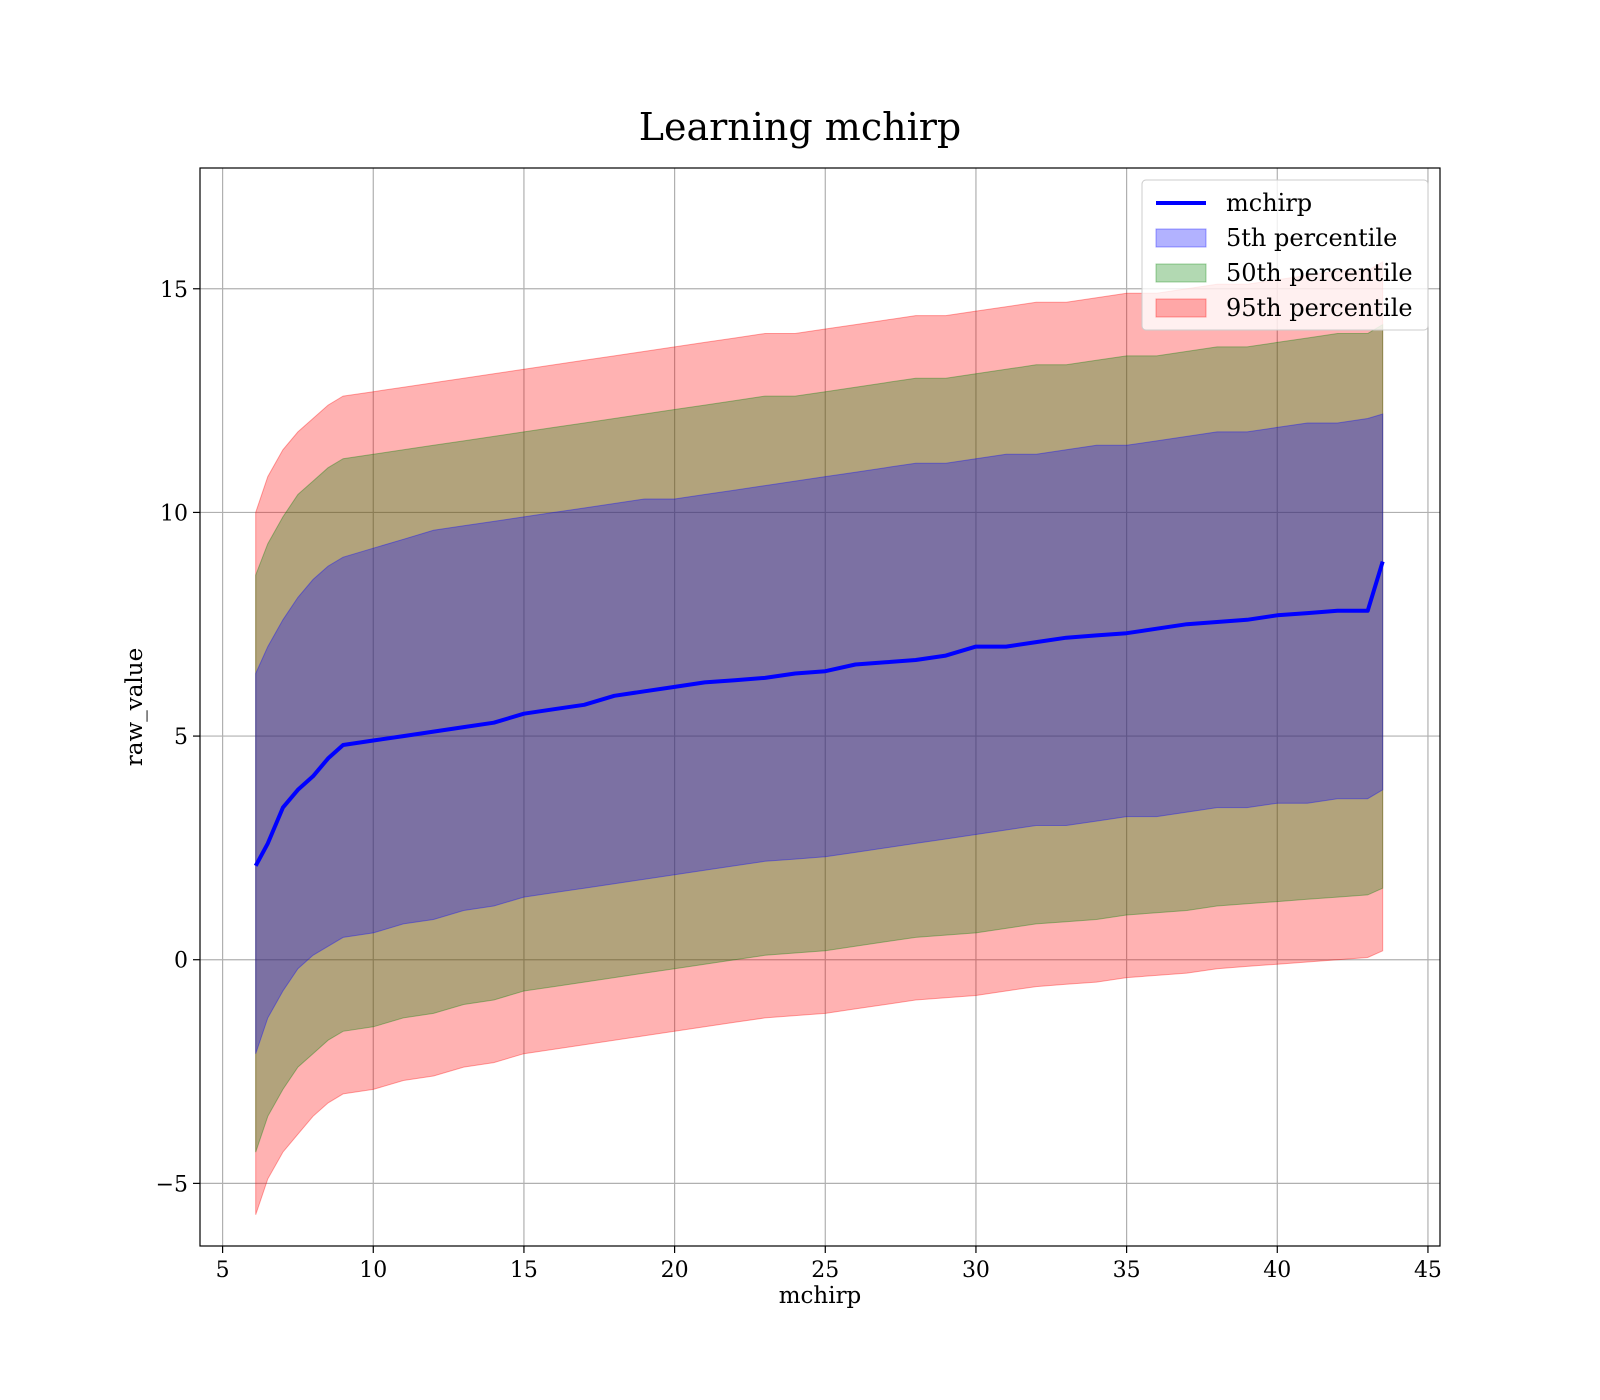  What do you see at coordinates (1311, 238) in the screenshot?
I see `legend-label: 5th percentile` at bounding box center [1311, 238].